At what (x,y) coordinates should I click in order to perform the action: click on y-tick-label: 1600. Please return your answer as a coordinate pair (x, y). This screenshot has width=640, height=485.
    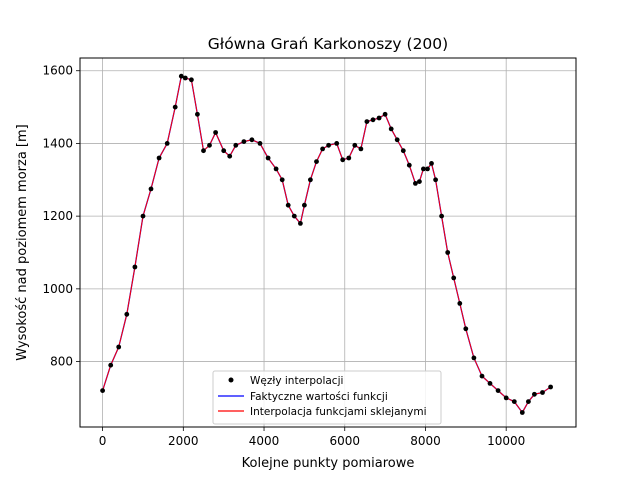
    Looking at the image, I should click on (57, 71).